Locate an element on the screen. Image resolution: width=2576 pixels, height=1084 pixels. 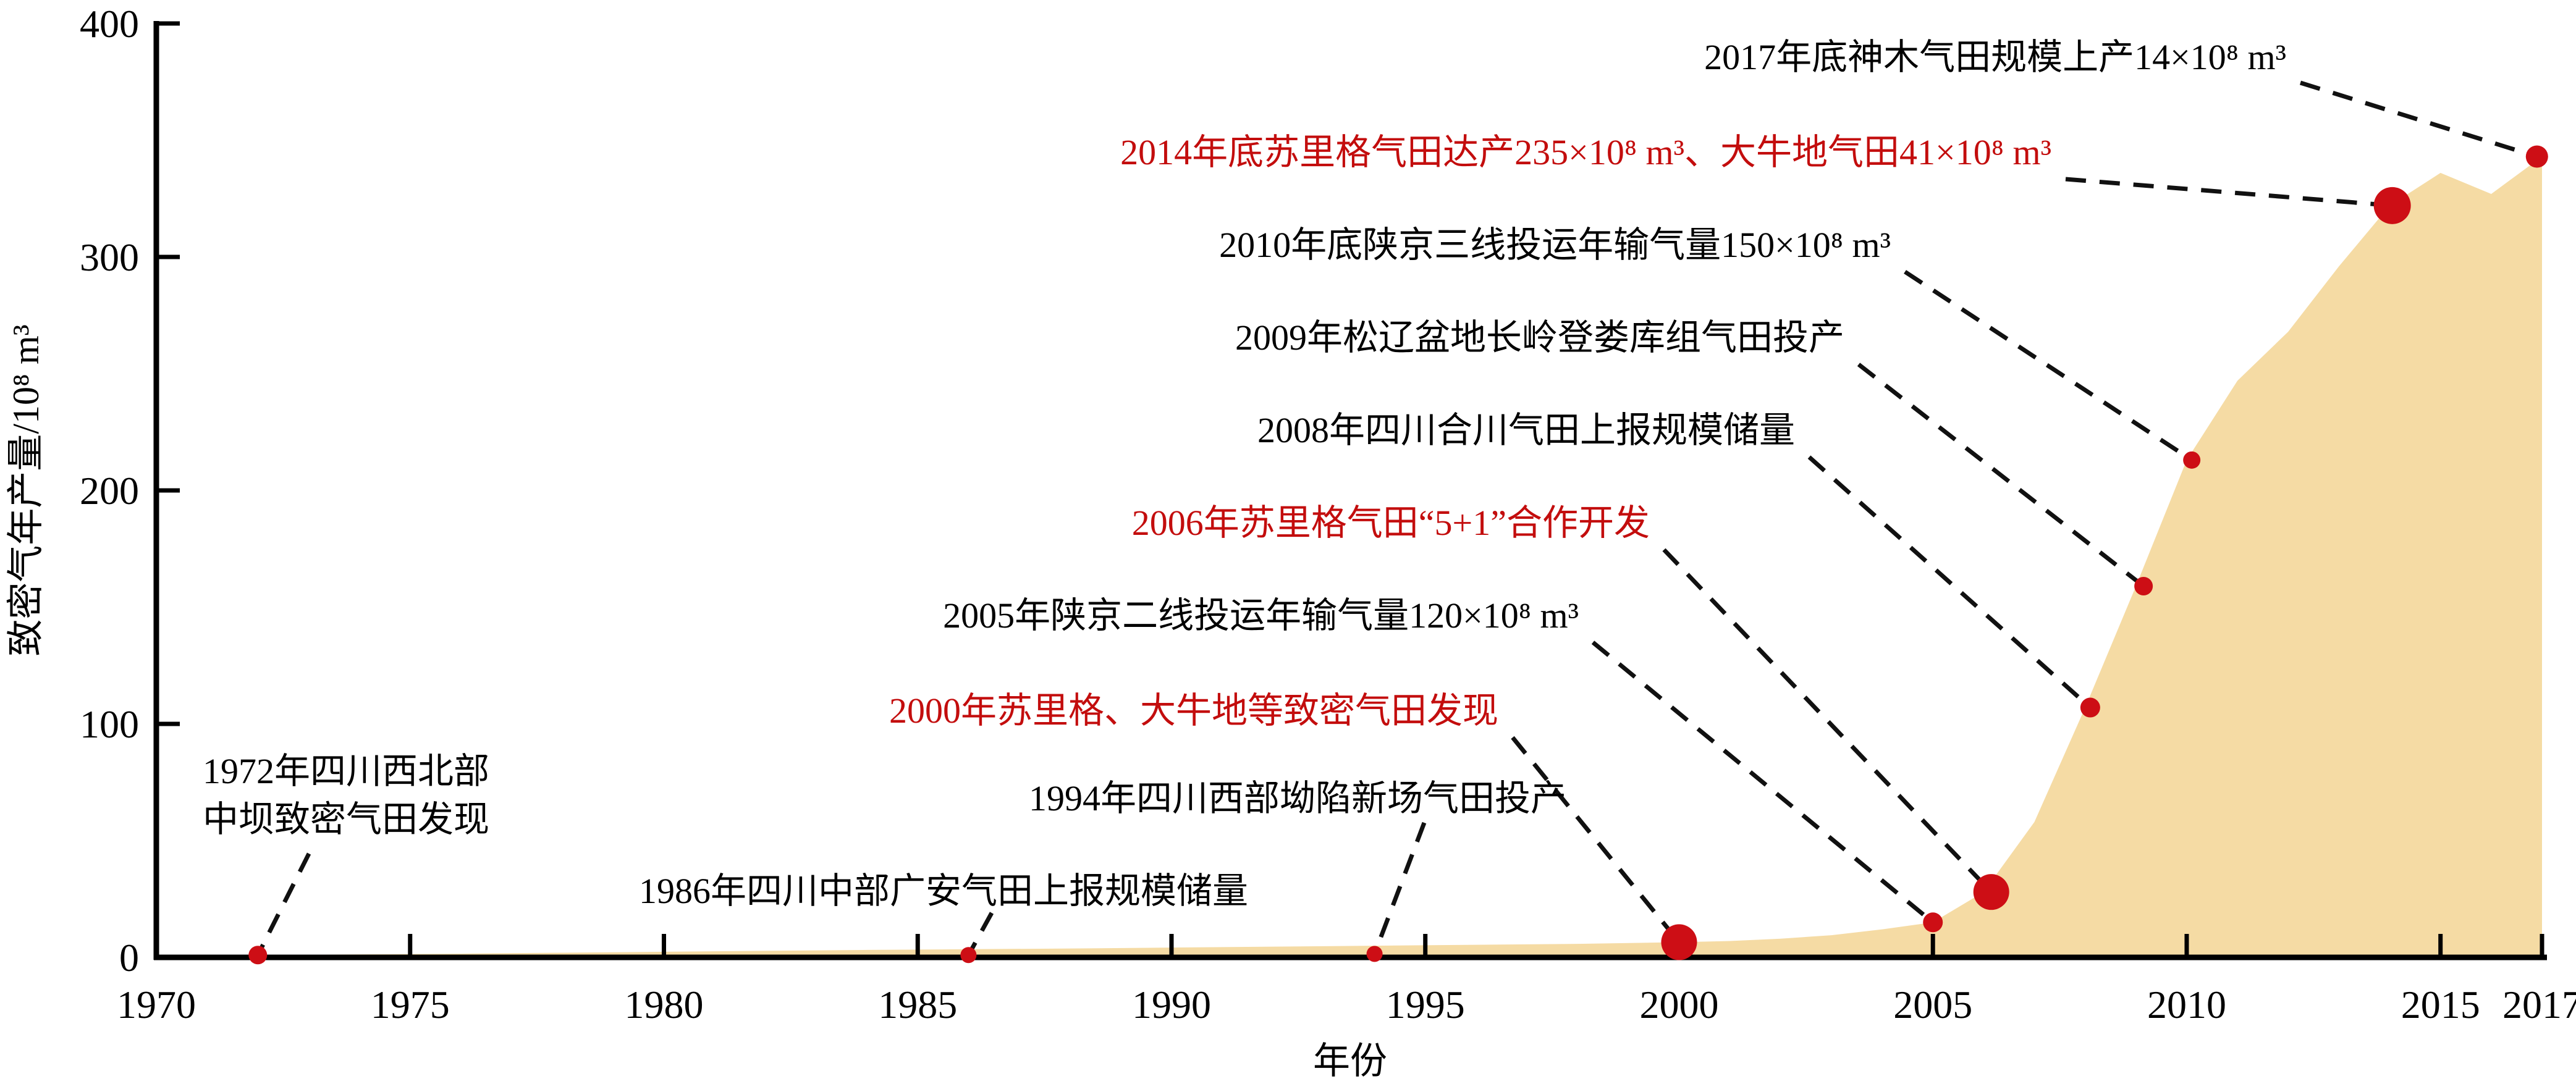
leader-line-2005 is located at coordinates (1763, 783).